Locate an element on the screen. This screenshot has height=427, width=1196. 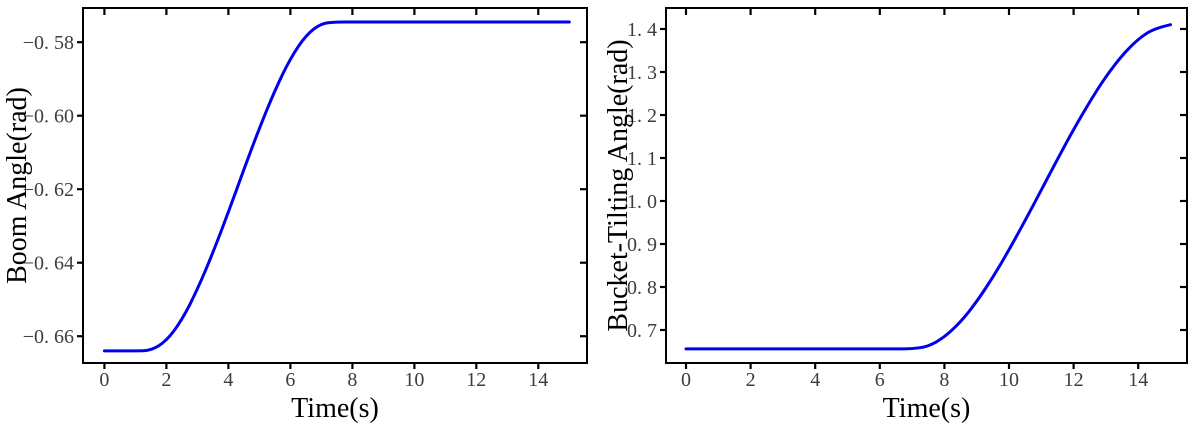
y-tick-label: 1. 2 is located at coordinates (642, 116).